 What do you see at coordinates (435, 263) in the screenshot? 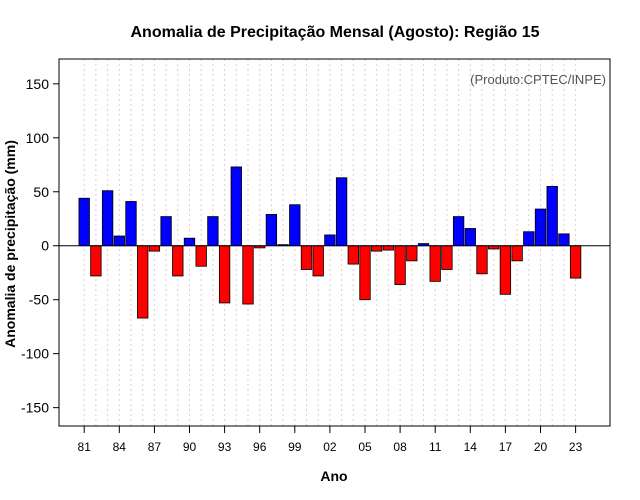
I see `bar-2011` at bounding box center [435, 263].